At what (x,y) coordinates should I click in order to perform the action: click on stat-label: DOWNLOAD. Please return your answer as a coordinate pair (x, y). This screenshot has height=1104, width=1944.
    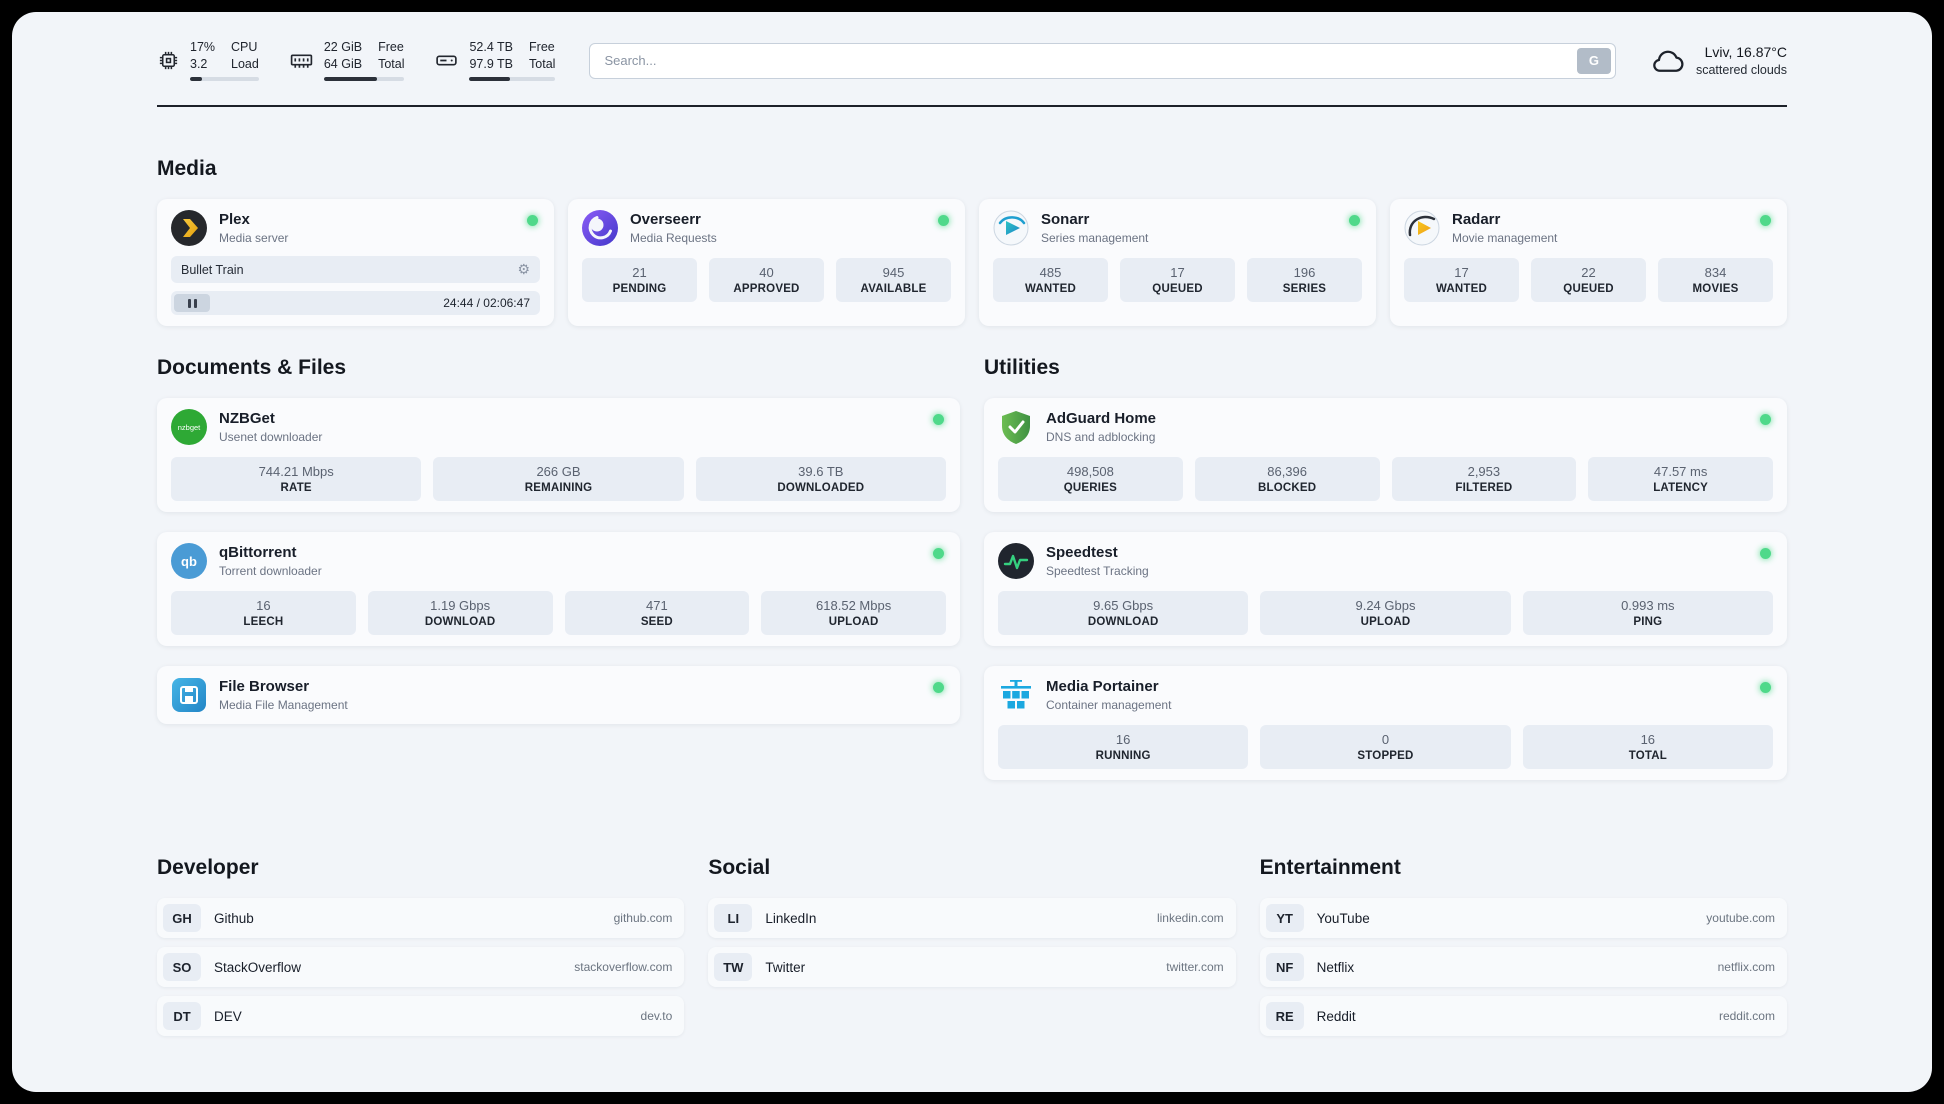
    Looking at the image, I should click on (460, 622).